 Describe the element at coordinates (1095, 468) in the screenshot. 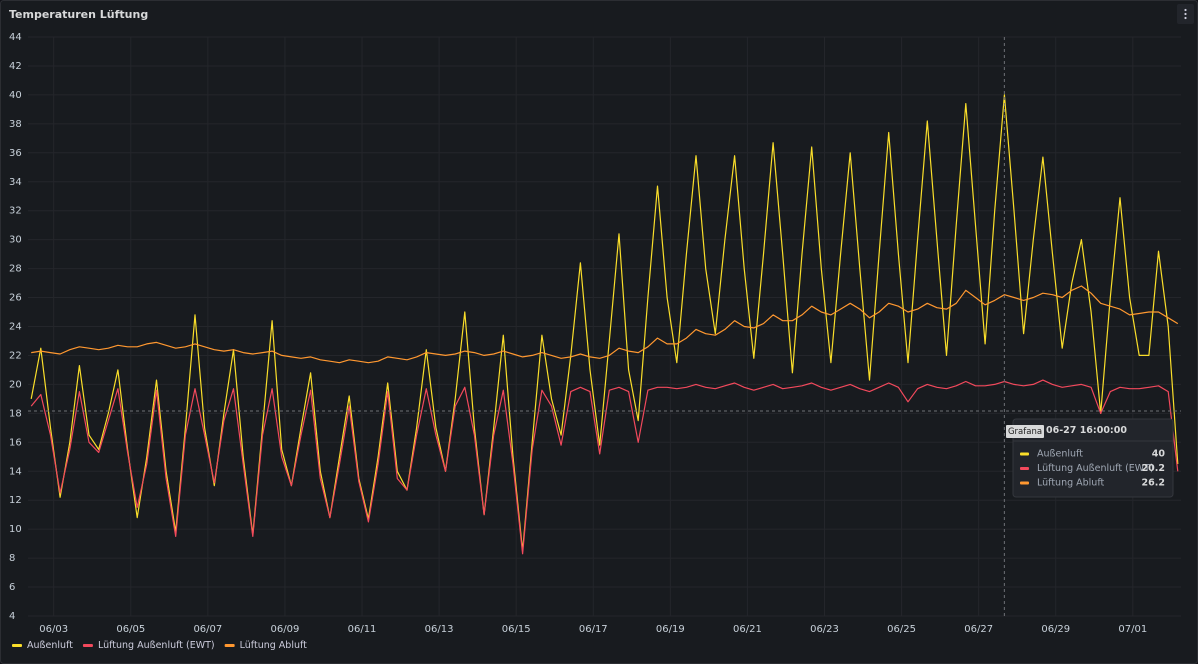

I see `tooltip-name: Lüftung Außenluft (EWT)` at that location.